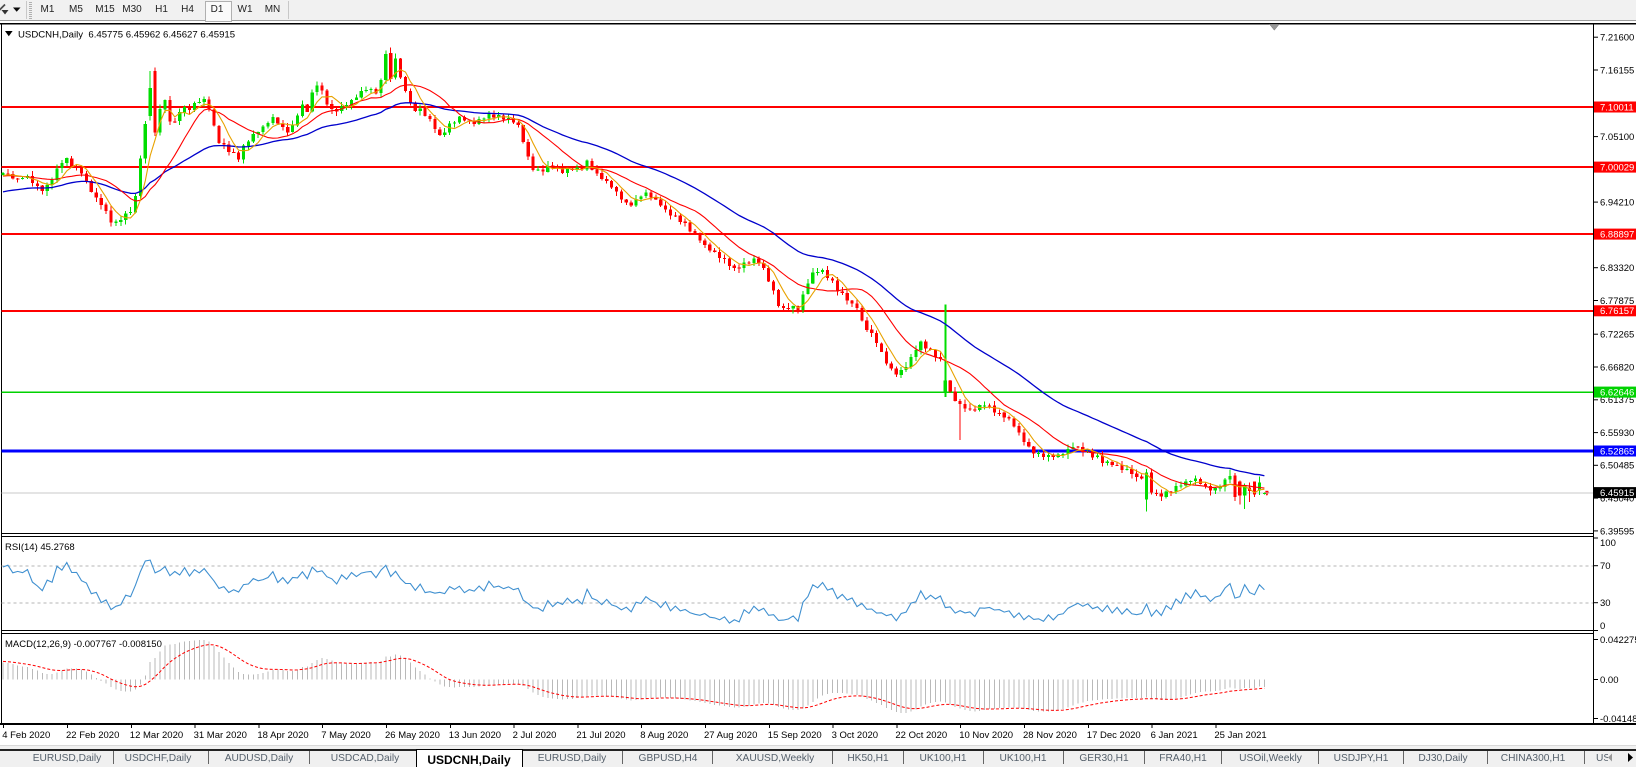 This screenshot has width=1636, height=767. Describe the element at coordinates (1050, 735) in the screenshot. I see `svg-text: 28 Nov 2020` at that location.